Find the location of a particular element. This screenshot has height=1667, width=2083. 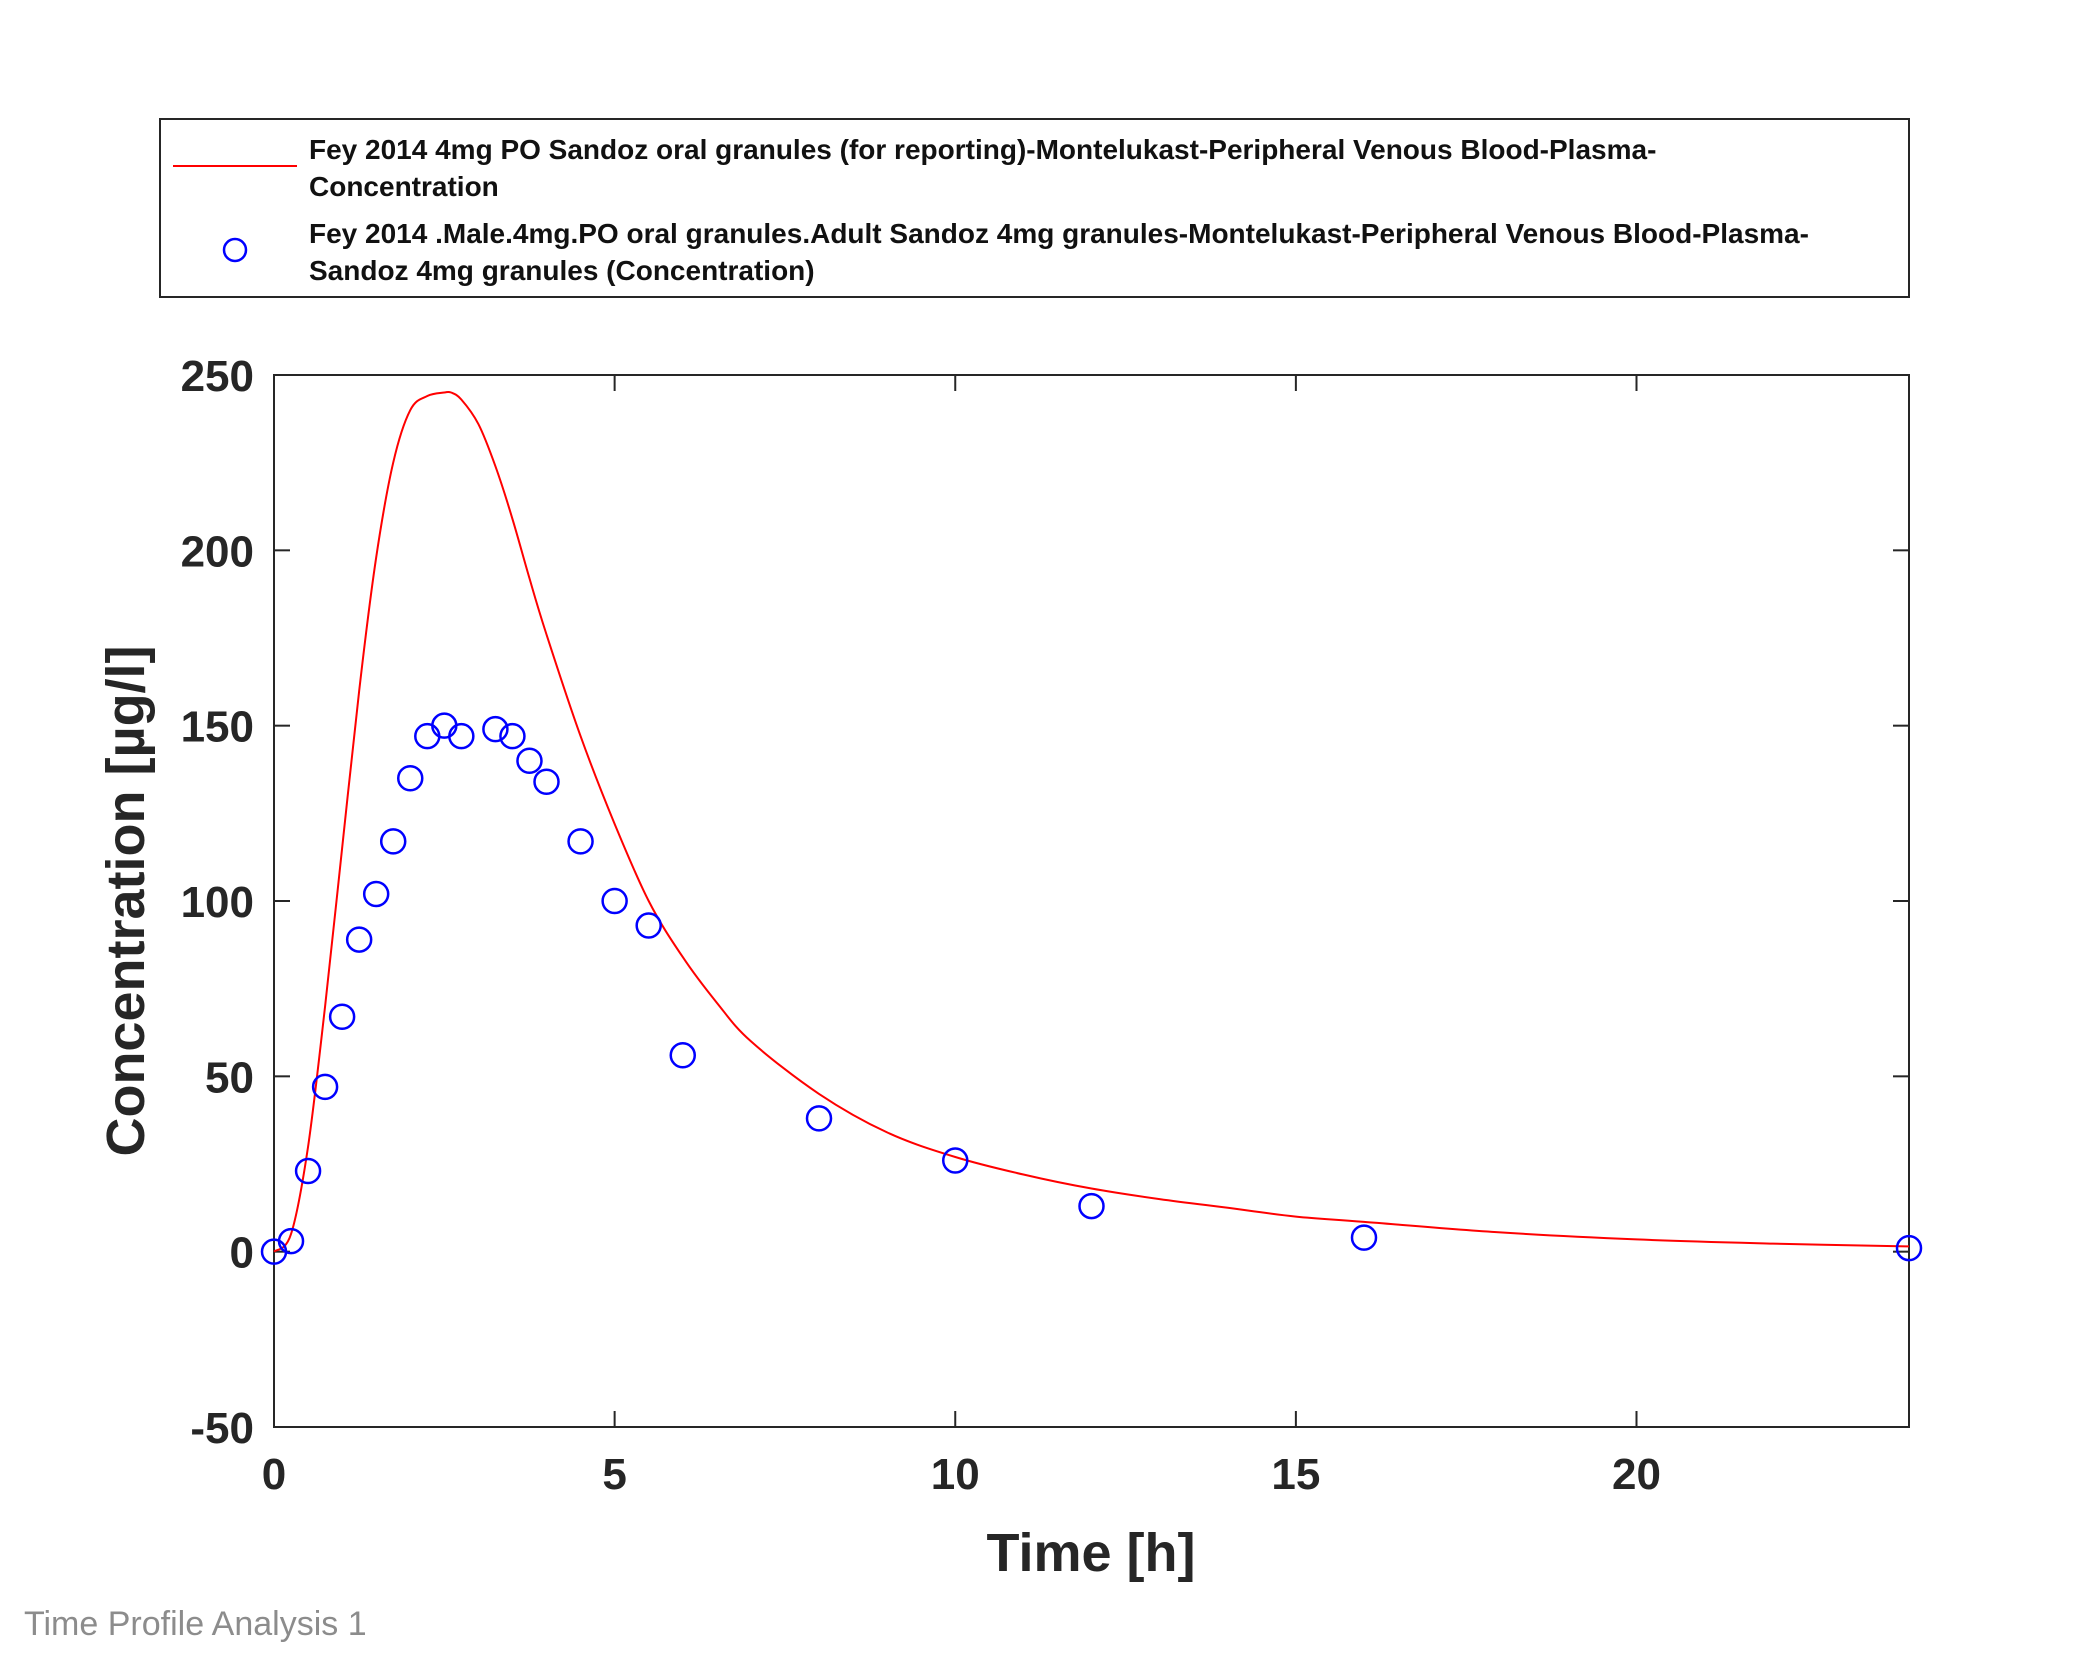

x-tick-label: 0 is located at coordinates (274, 1474).